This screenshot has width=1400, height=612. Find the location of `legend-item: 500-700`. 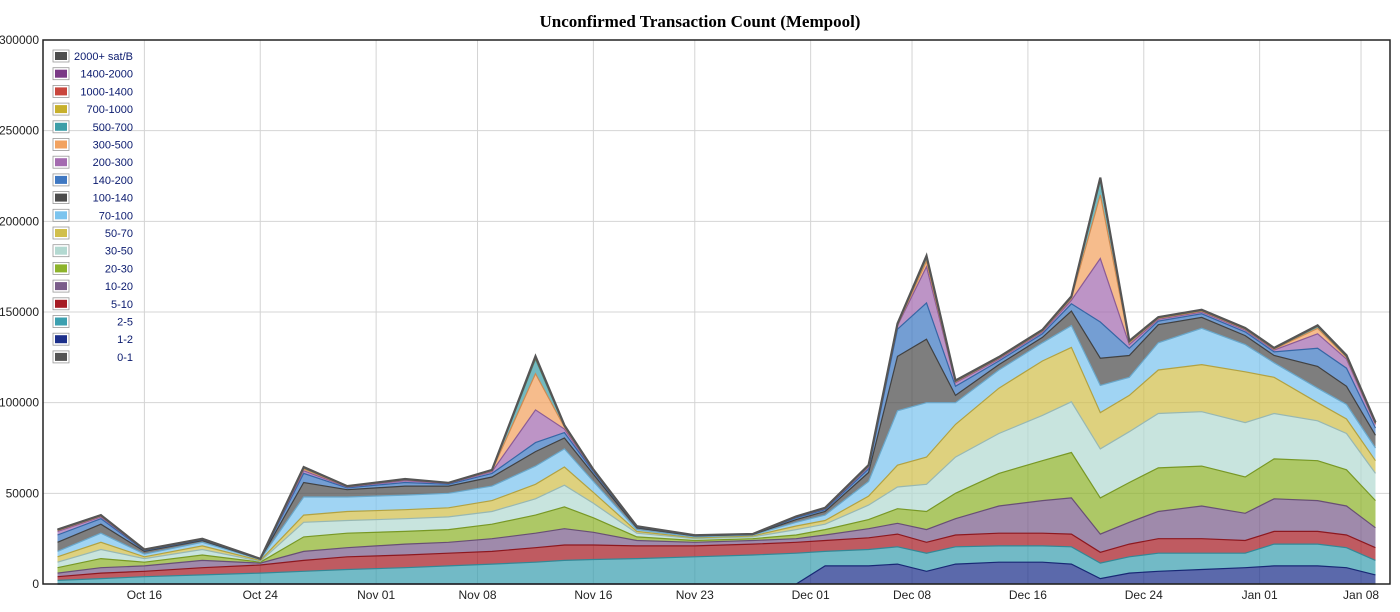

legend-item: 500-700 is located at coordinates (92, 127).